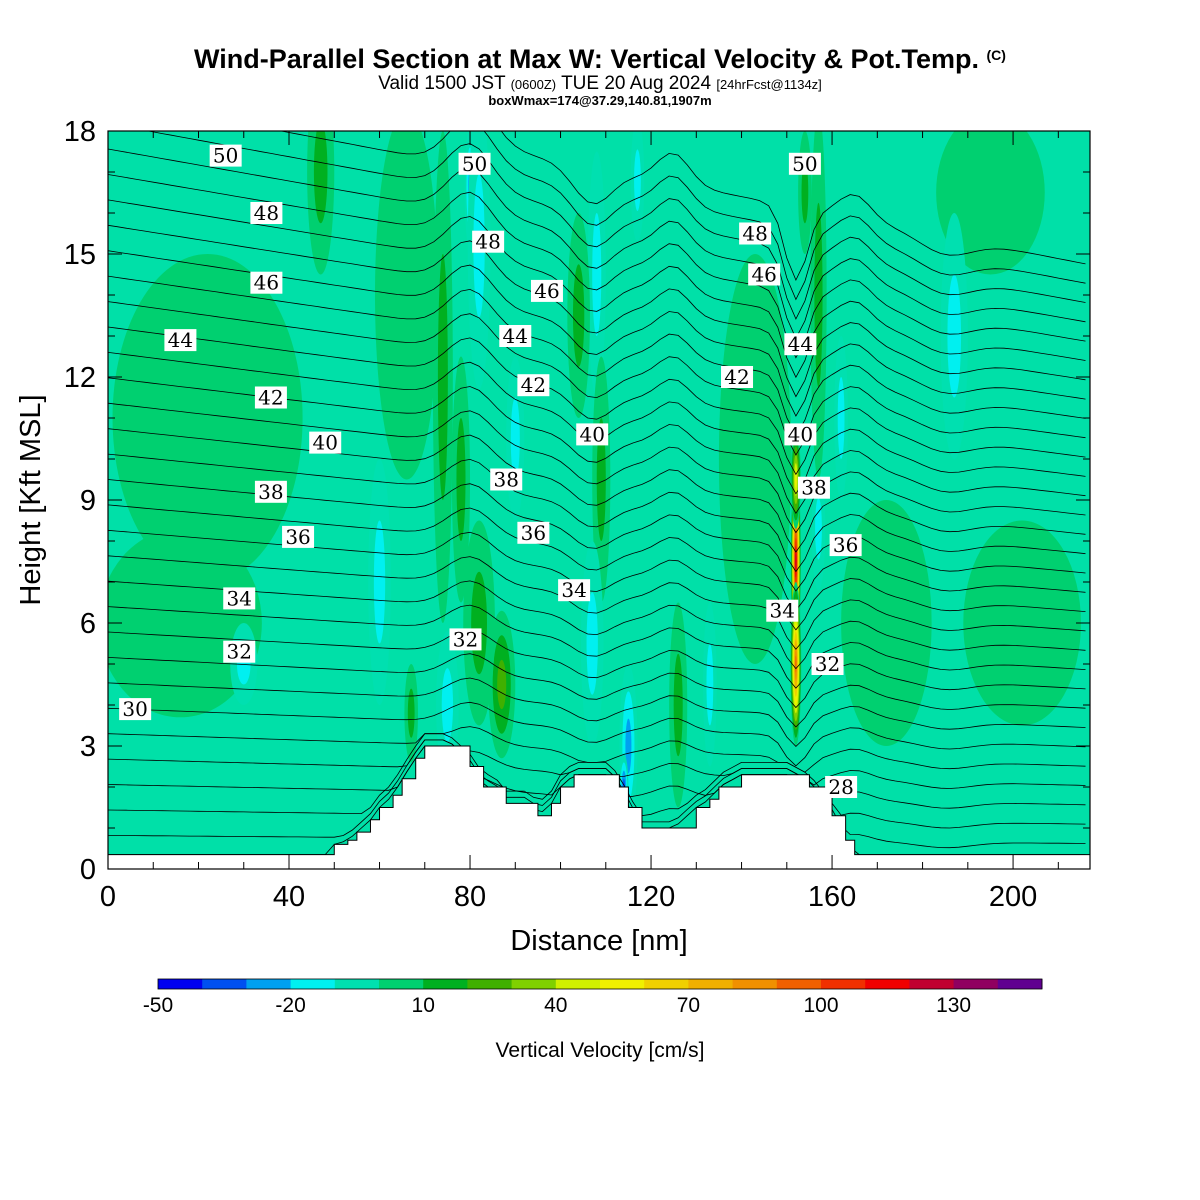  What do you see at coordinates (158, 1005) in the screenshot?
I see `colorbar-tick-label: -50` at bounding box center [158, 1005].